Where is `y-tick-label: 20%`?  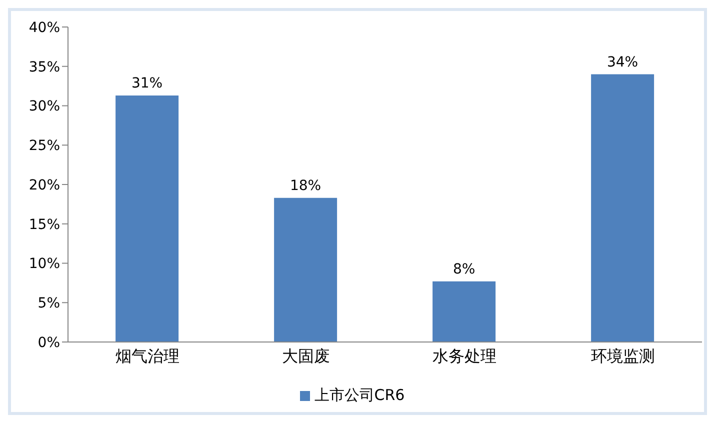
y-tick-label: 20% is located at coordinates (44, 185).